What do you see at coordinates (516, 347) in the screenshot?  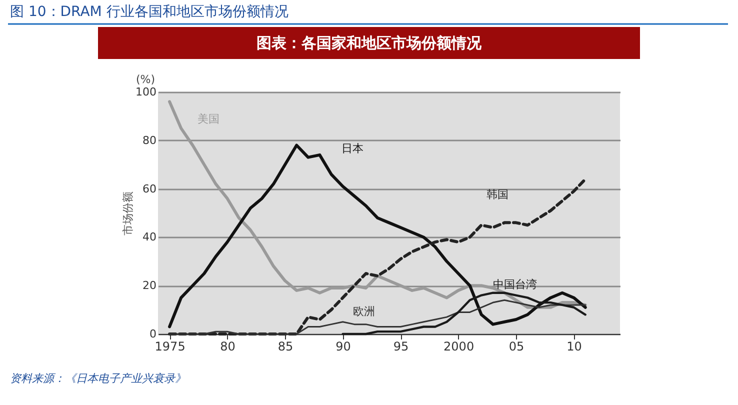 I see `x-tick-label: 05` at bounding box center [516, 347].